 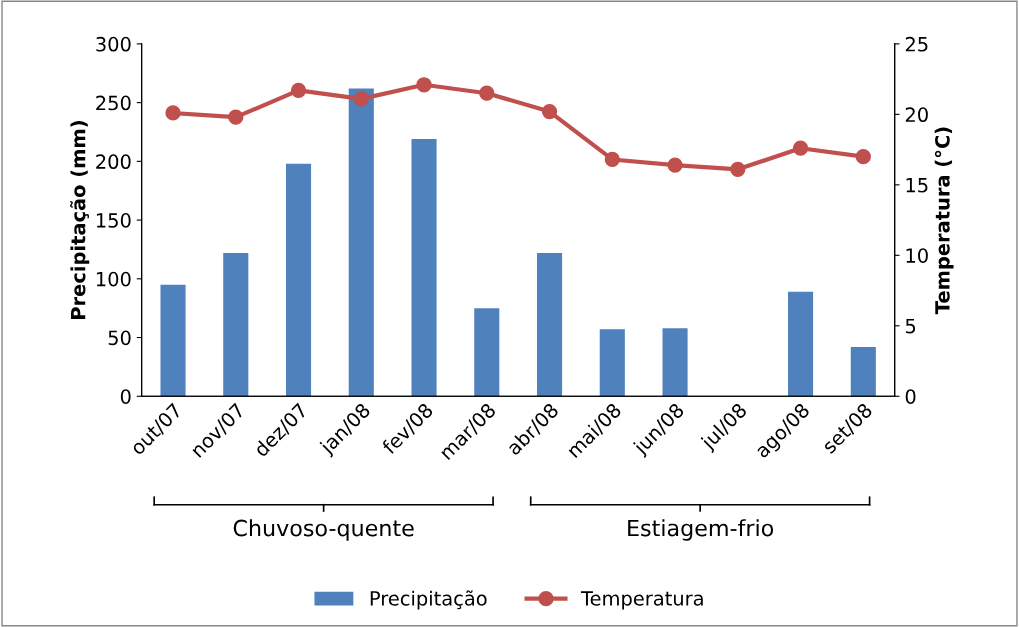 I want to click on y2-tick-label: 5, so click(x=910, y=326).